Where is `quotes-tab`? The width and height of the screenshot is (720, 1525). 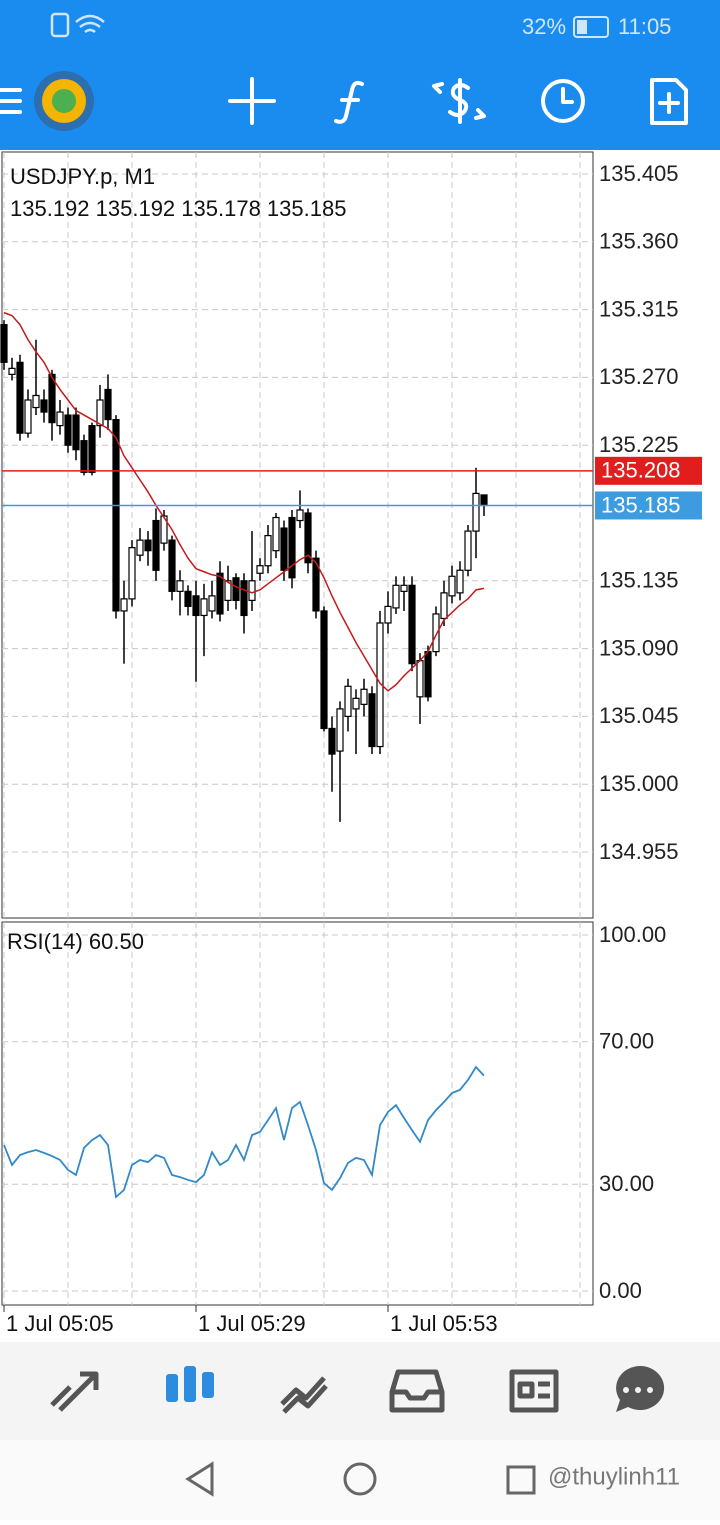 quotes-tab is located at coordinates (74, 1391).